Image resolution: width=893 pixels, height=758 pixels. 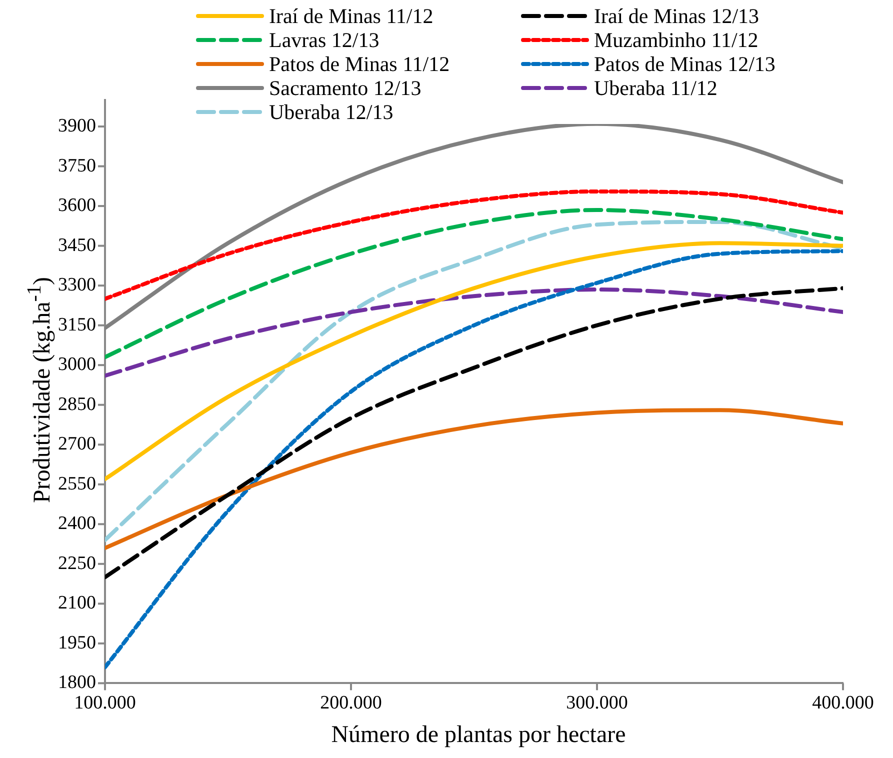 What do you see at coordinates (676, 40) in the screenshot?
I see `legend-label: Muzambinho 11/12` at bounding box center [676, 40].